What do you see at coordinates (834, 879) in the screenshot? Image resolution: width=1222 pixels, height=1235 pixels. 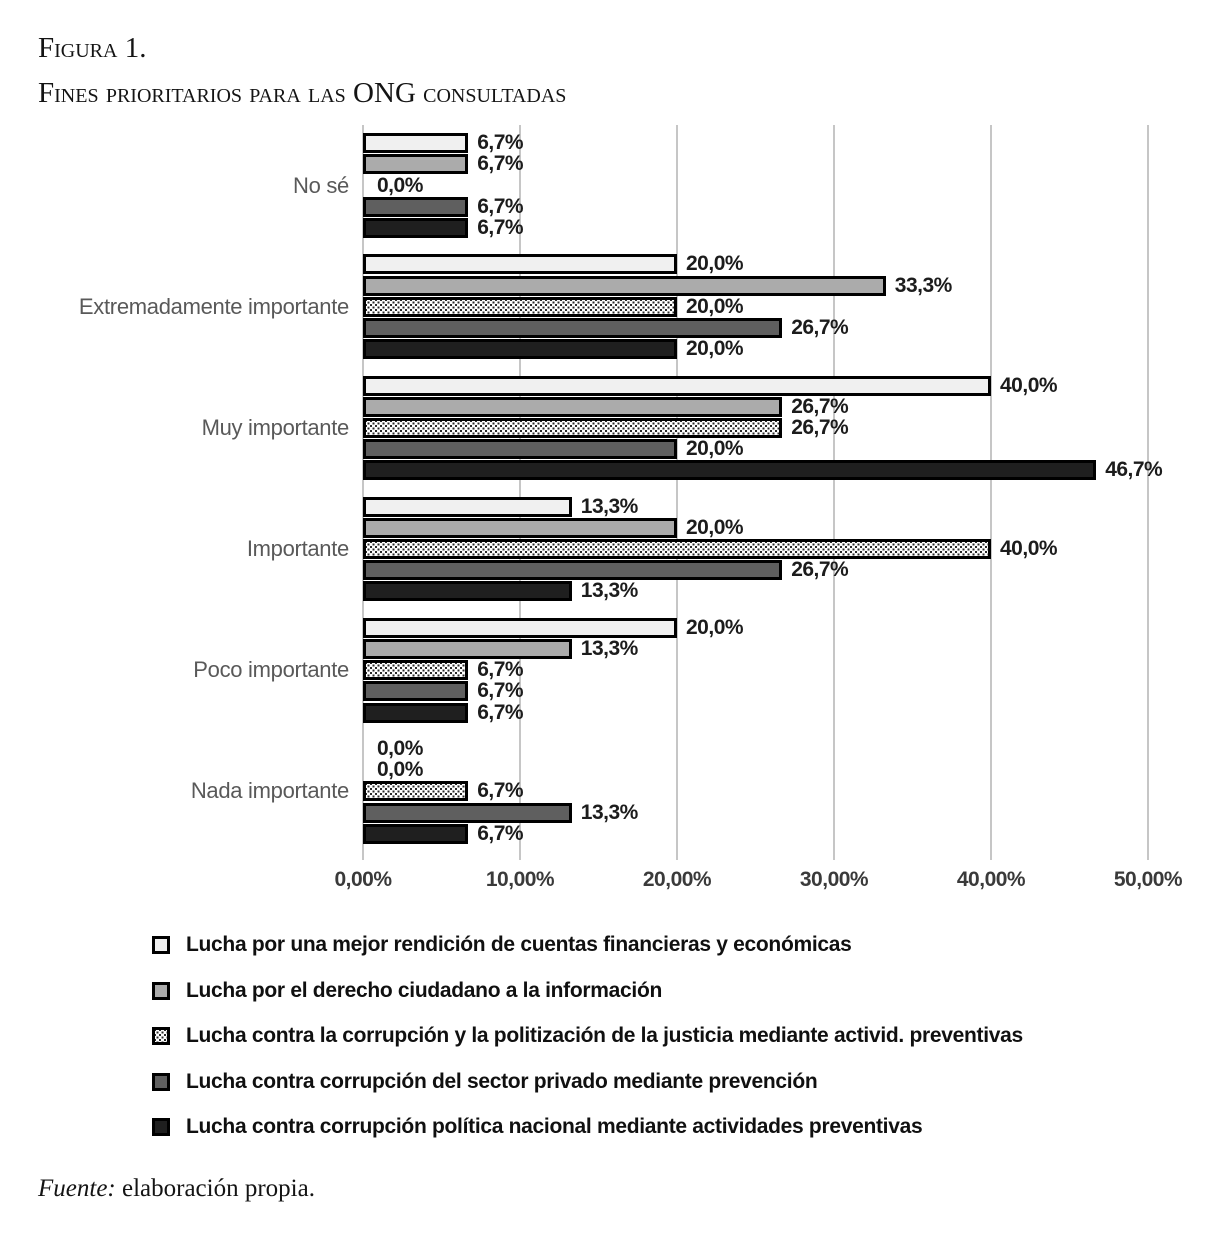 I see `x-axis-tick-label: 30,00%` at bounding box center [834, 879].